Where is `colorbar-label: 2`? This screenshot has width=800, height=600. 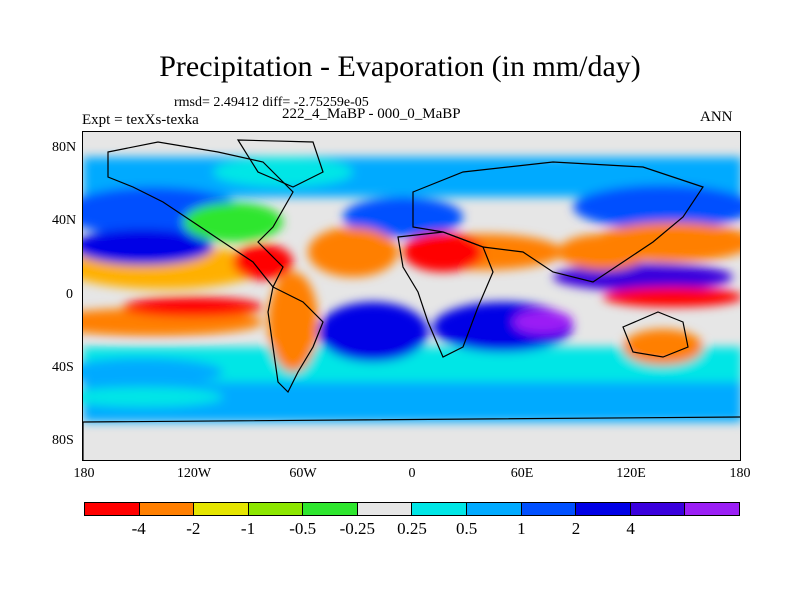
colorbar-label: 2 is located at coordinates (576, 528).